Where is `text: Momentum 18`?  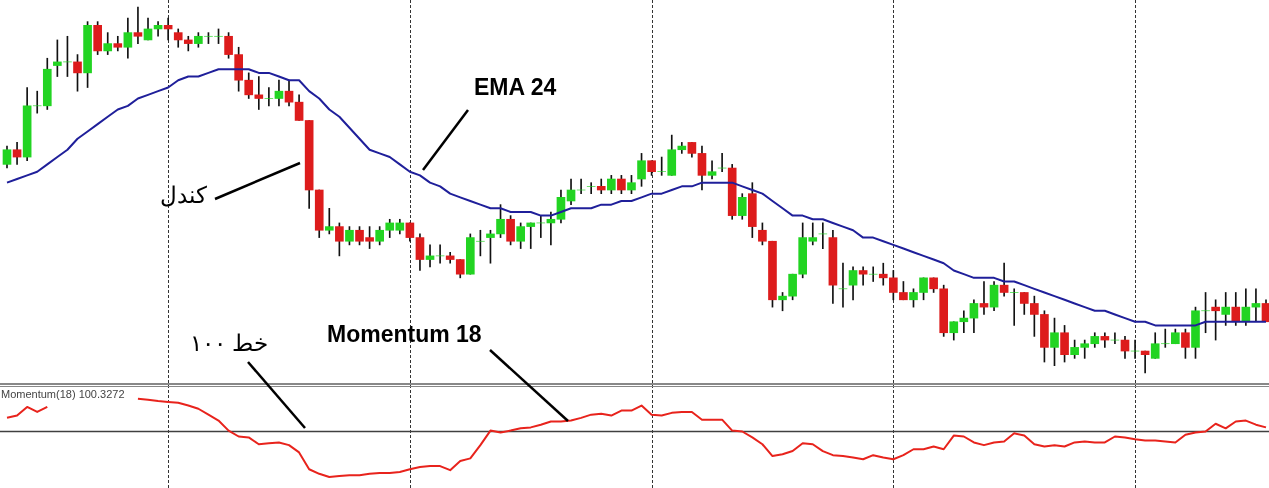 text: Momentum 18 is located at coordinates (404, 334).